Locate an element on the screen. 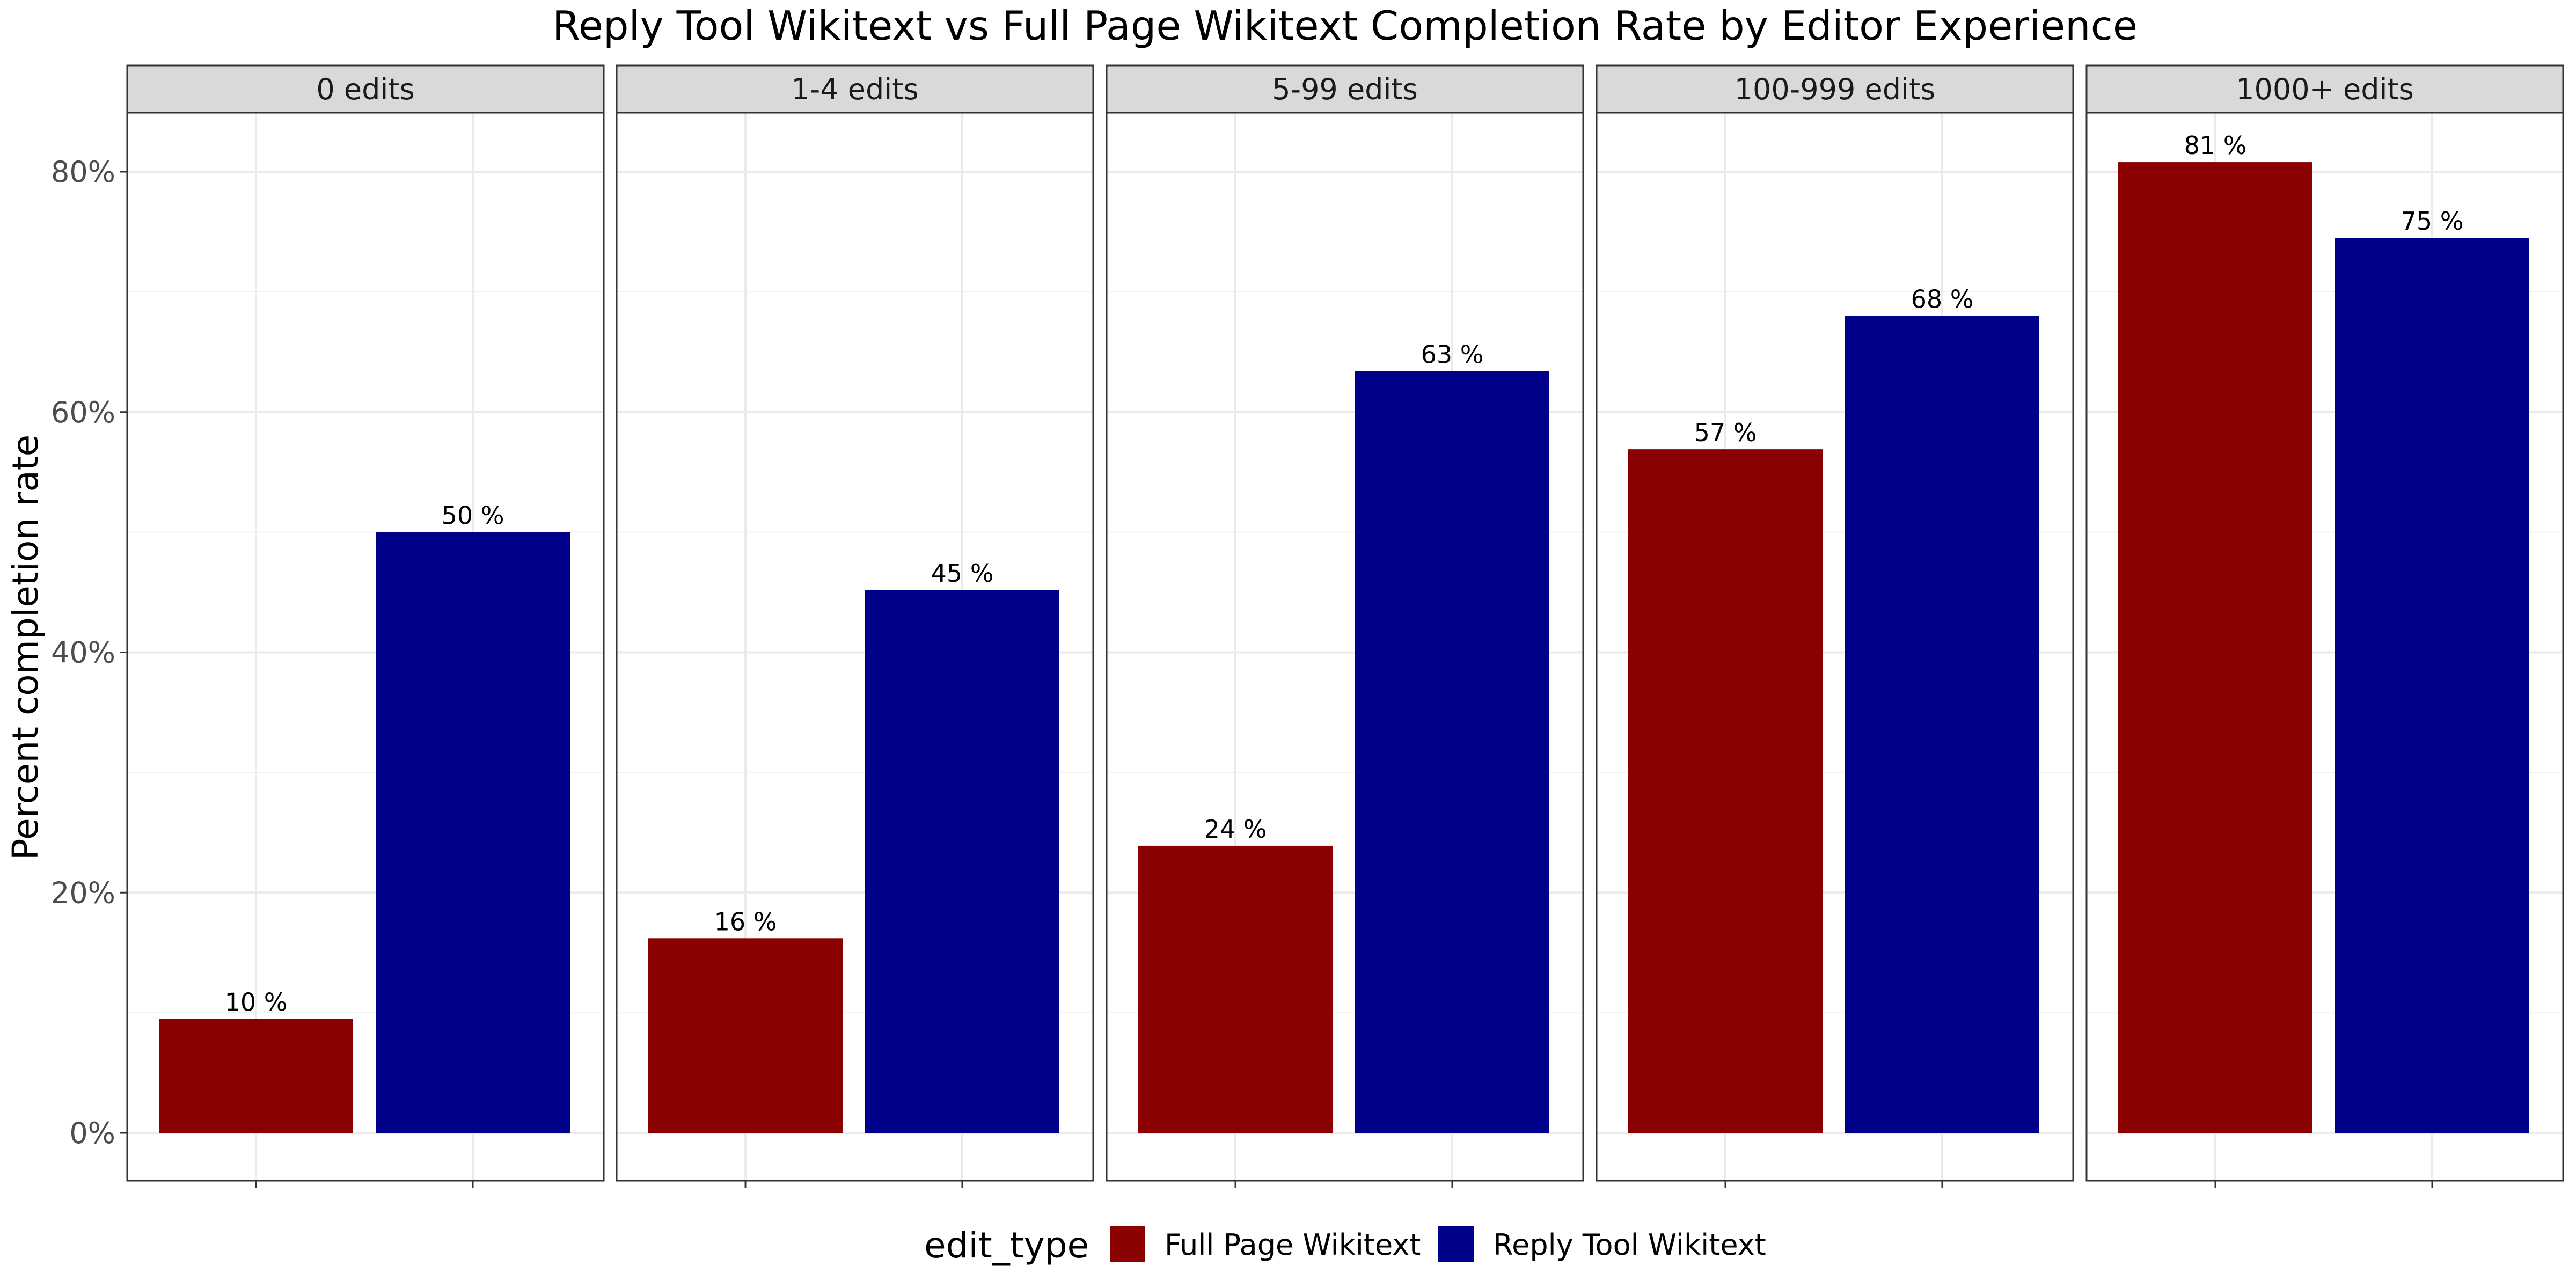 The image size is (2576, 1288). facet-label: 1000+ edits is located at coordinates (2325, 89).